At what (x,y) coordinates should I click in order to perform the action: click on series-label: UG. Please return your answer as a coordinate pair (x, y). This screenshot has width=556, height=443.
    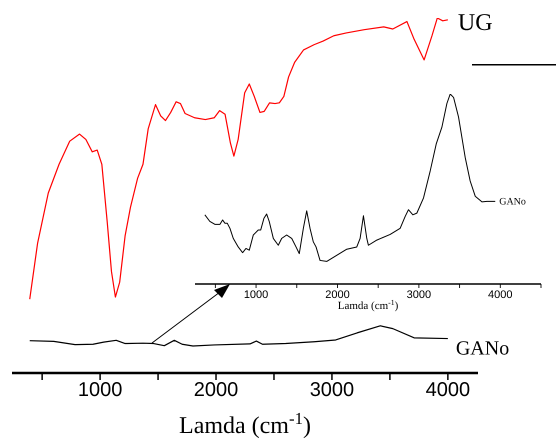
    Looking at the image, I should click on (475, 23).